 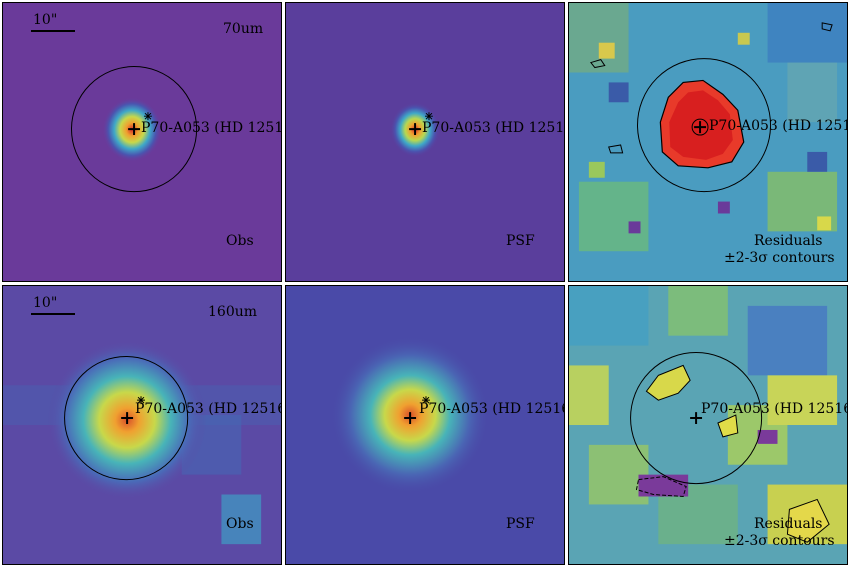 I want to click on band-label: 70um, so click(x=243, y=29).